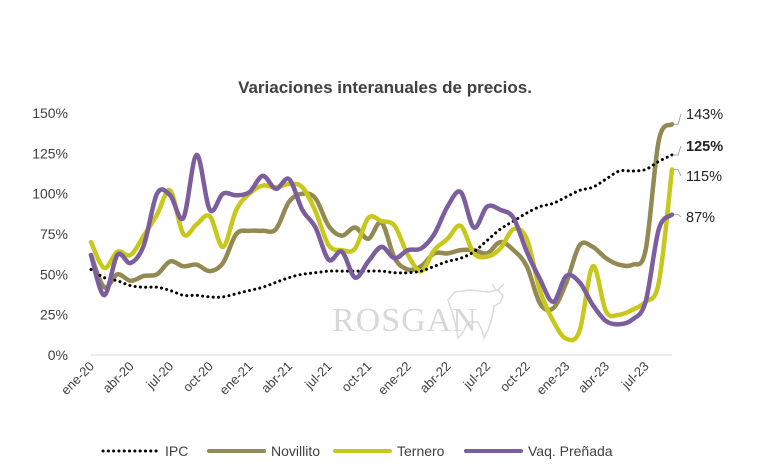 This screenshot has width=758, height=468. I want to click on x-tick-label: jul-22, so click(476, 376).